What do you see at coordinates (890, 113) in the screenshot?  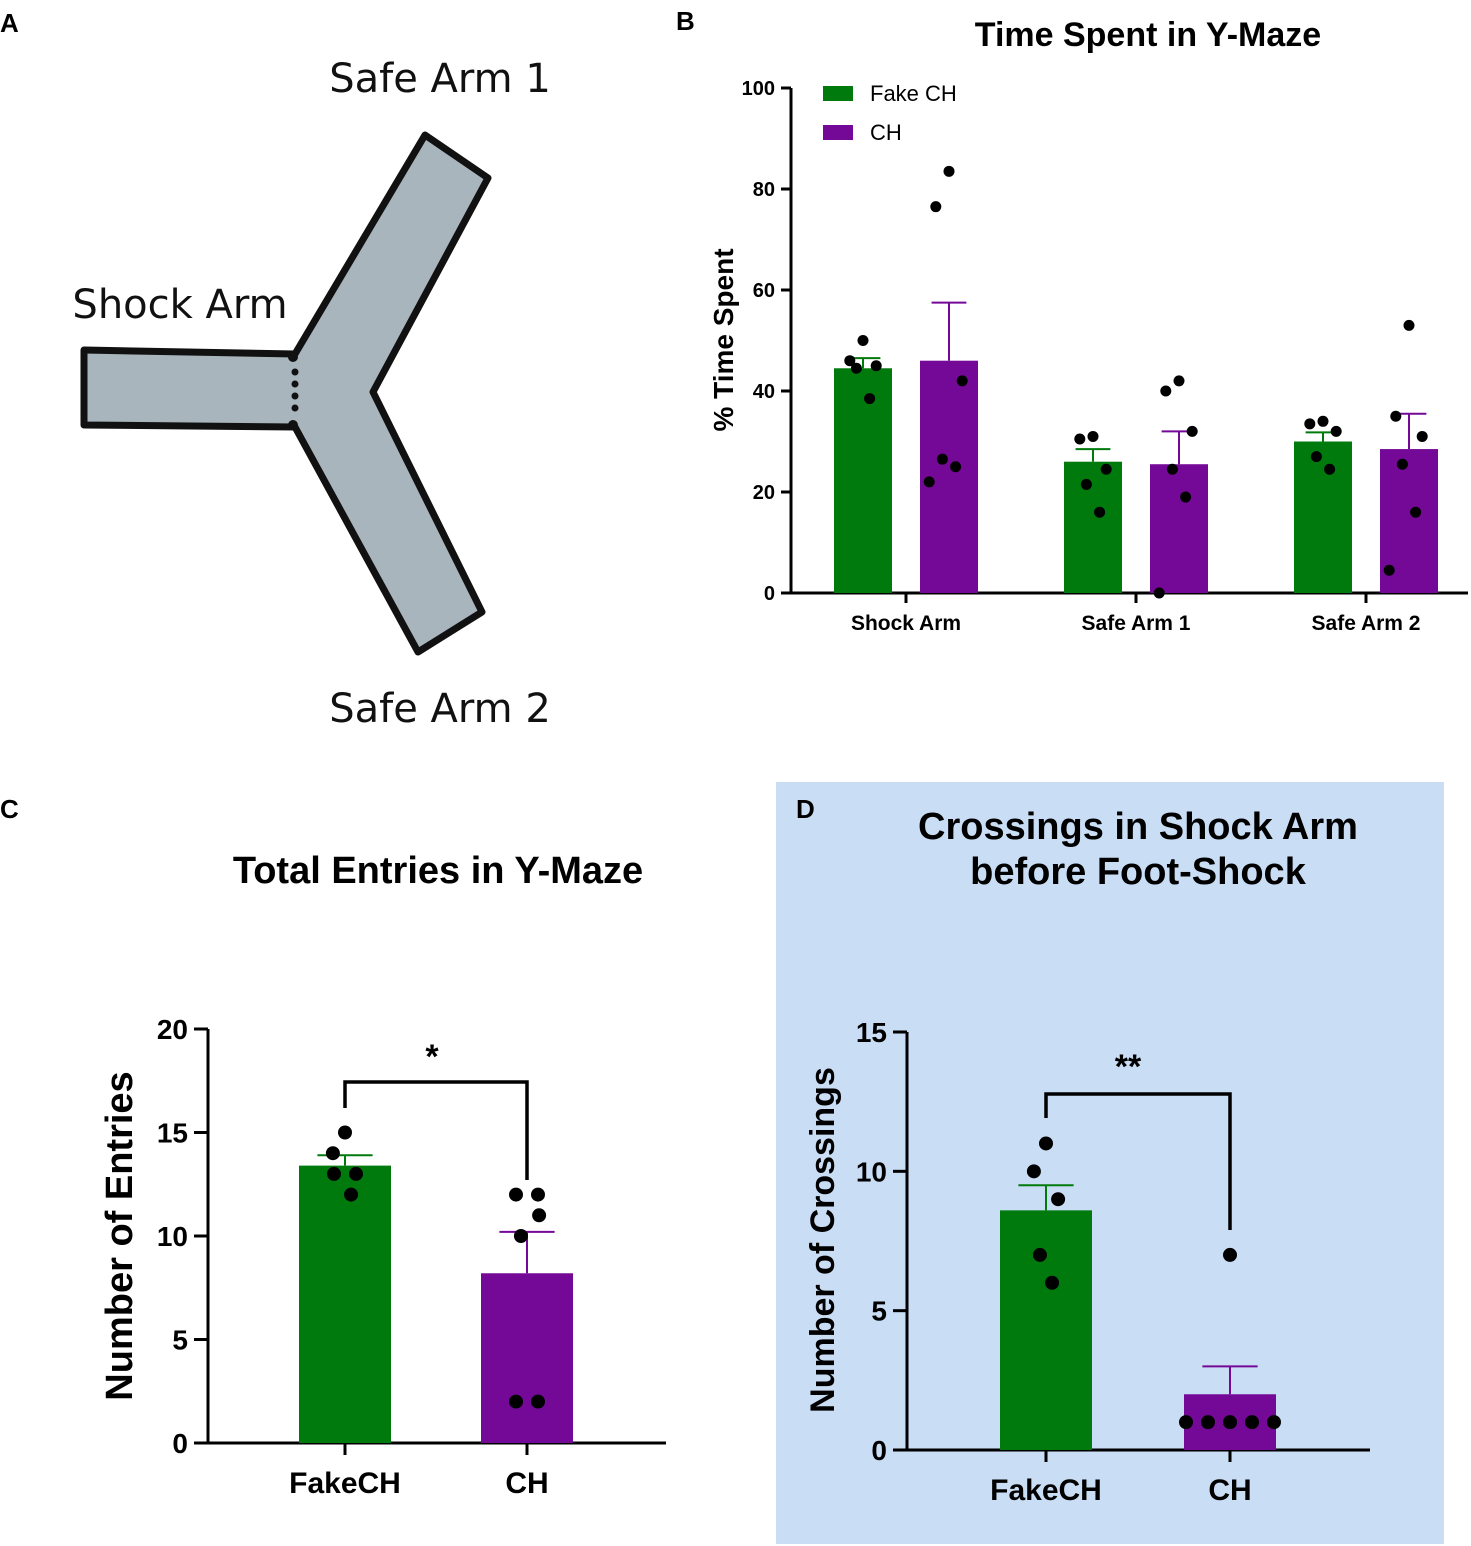 I see `chart-b-legend: Fake CH CH` at bounding box center [890, 113].